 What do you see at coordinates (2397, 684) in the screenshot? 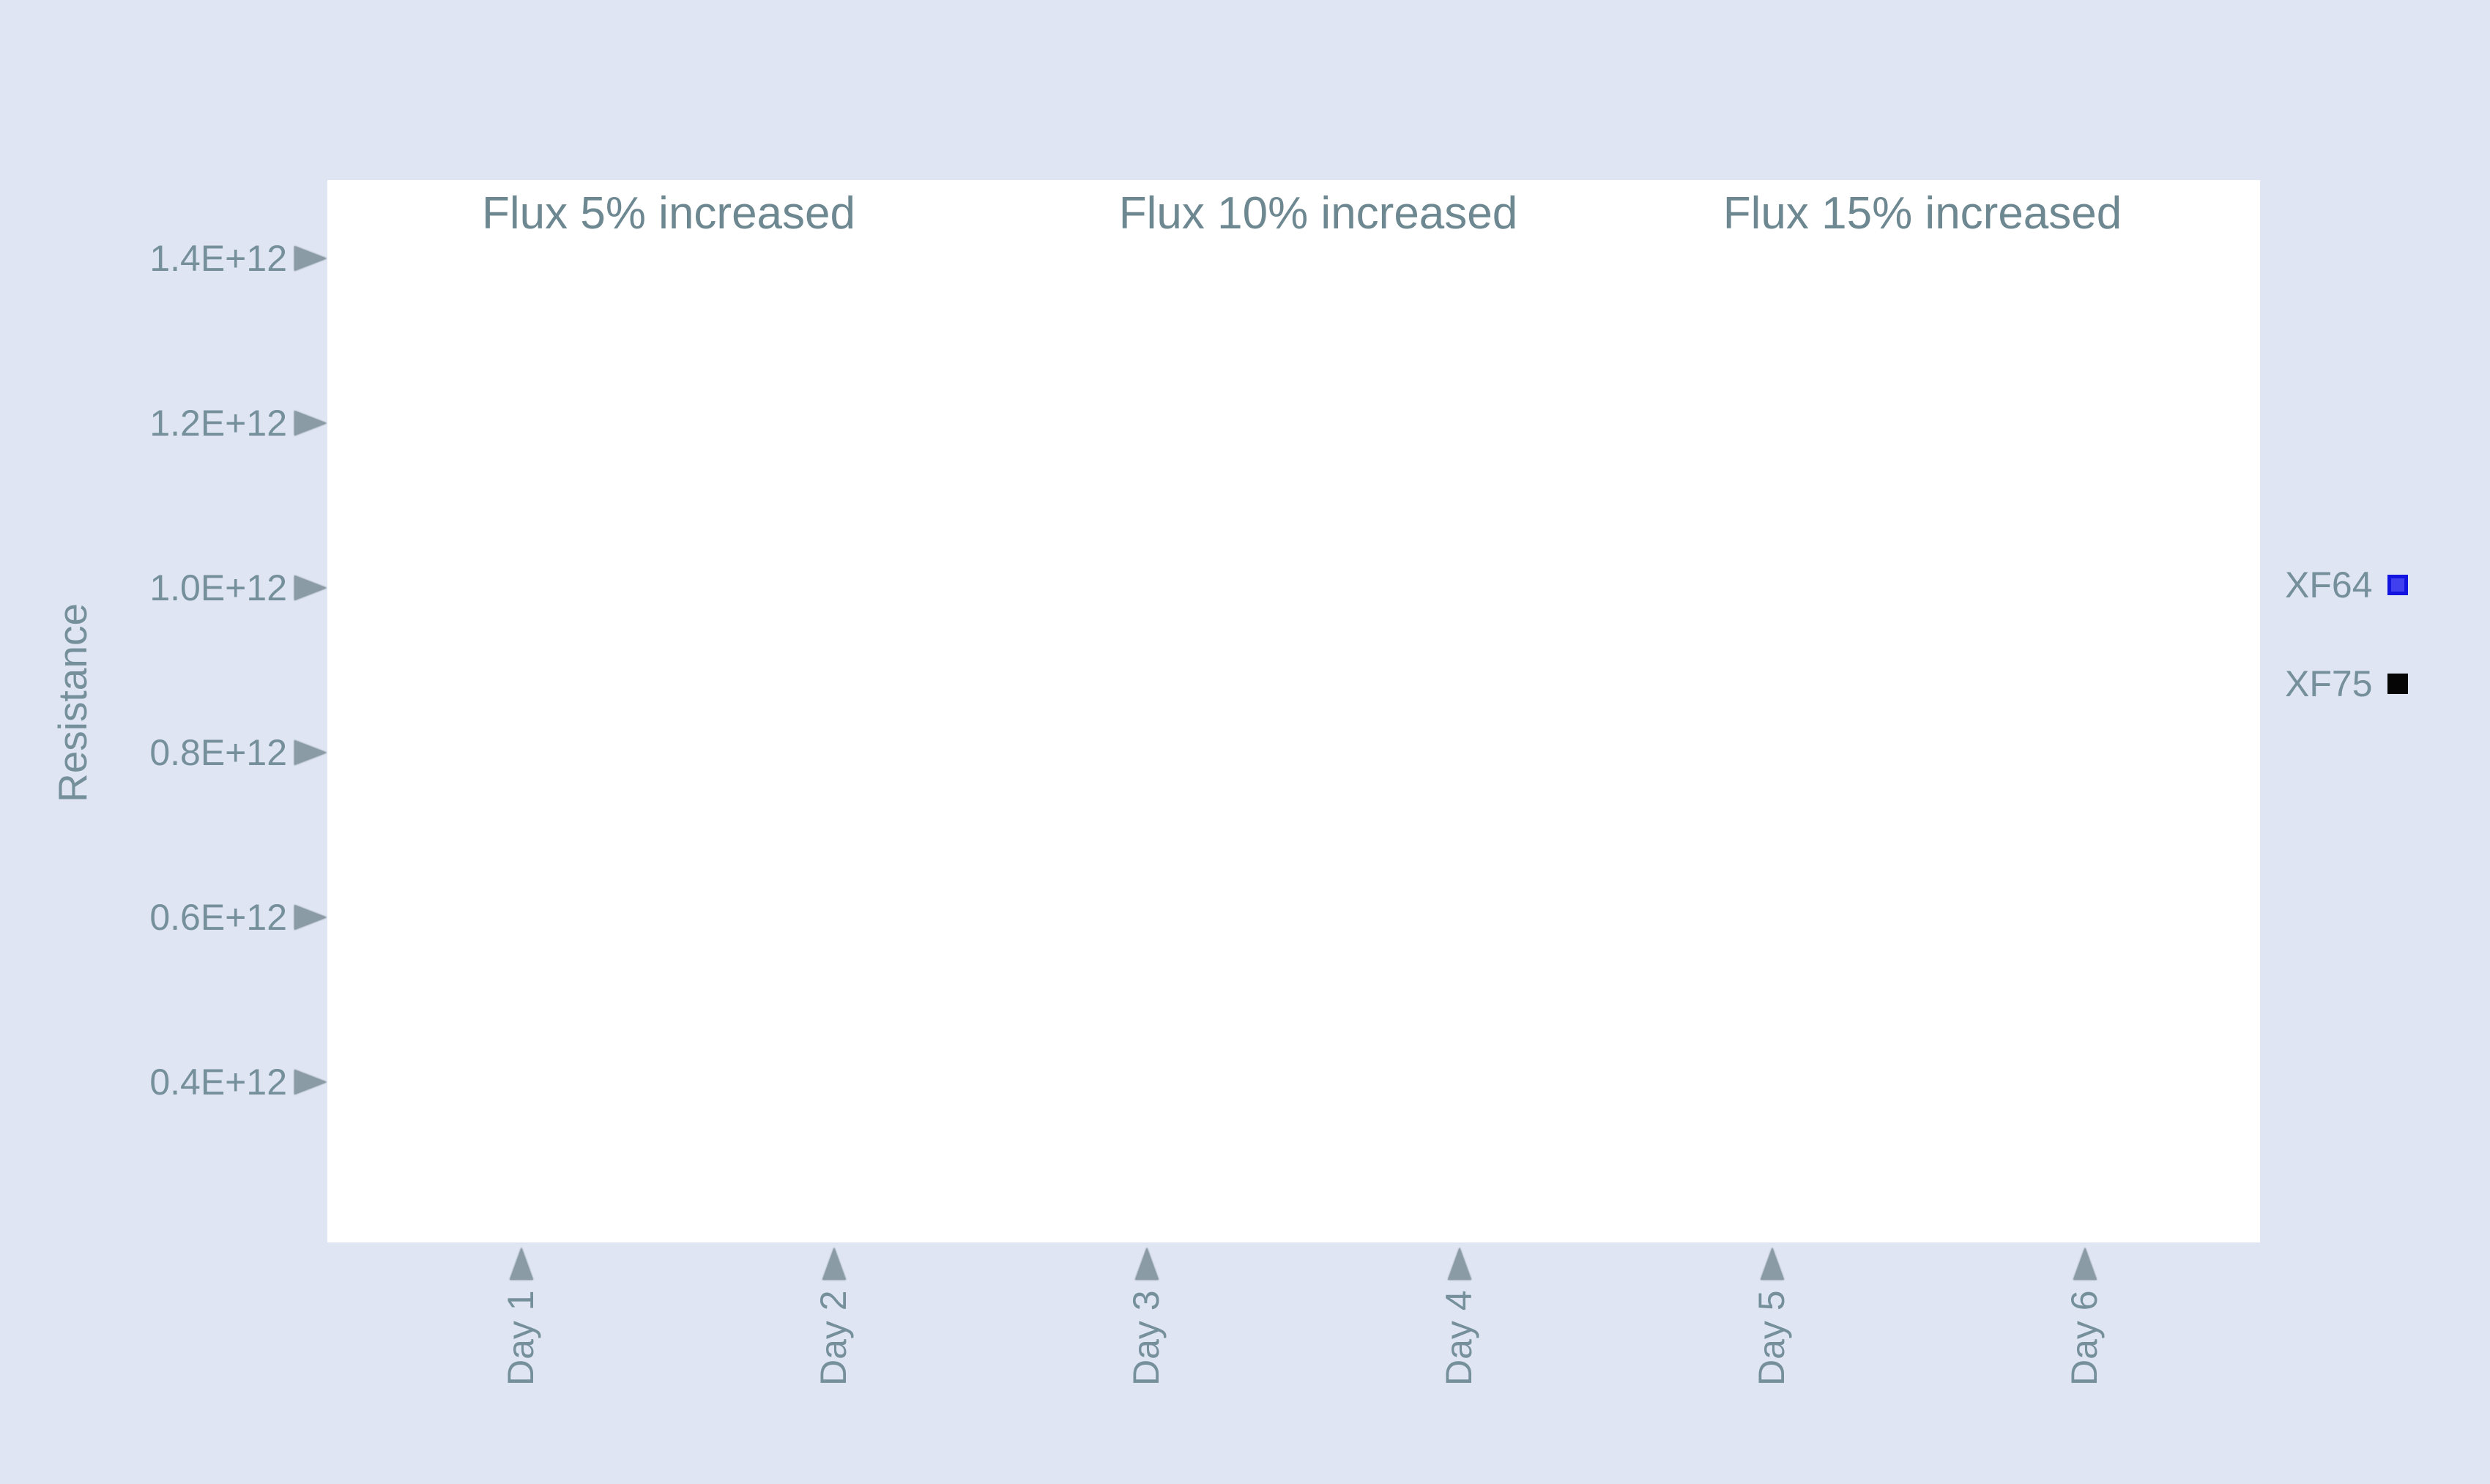
I see `black-square-icon` at bounding box center [2397, 684].